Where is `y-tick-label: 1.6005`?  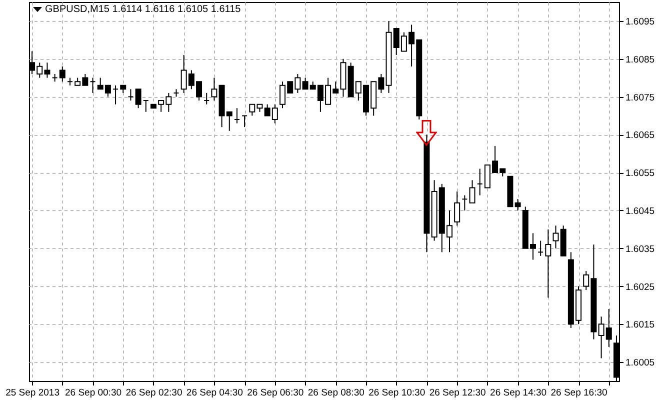
y-tick-label: 1.6005 is located at coordinates (640, 363).